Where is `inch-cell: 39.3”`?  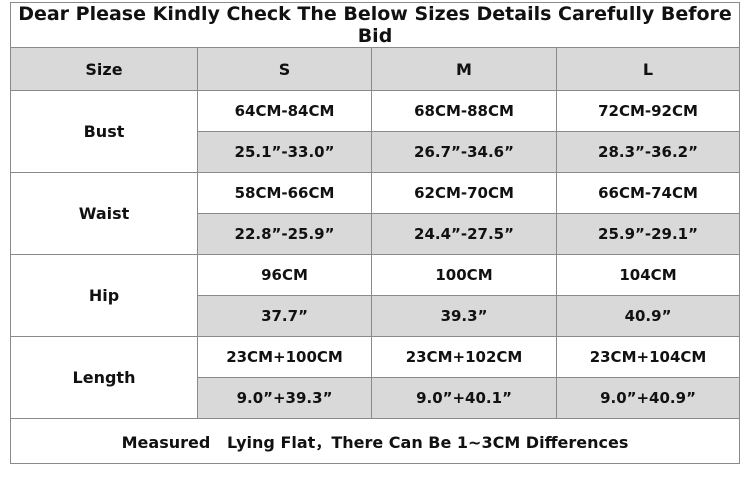 inch-cell: 39.3” is located at coordinates (464, 316).